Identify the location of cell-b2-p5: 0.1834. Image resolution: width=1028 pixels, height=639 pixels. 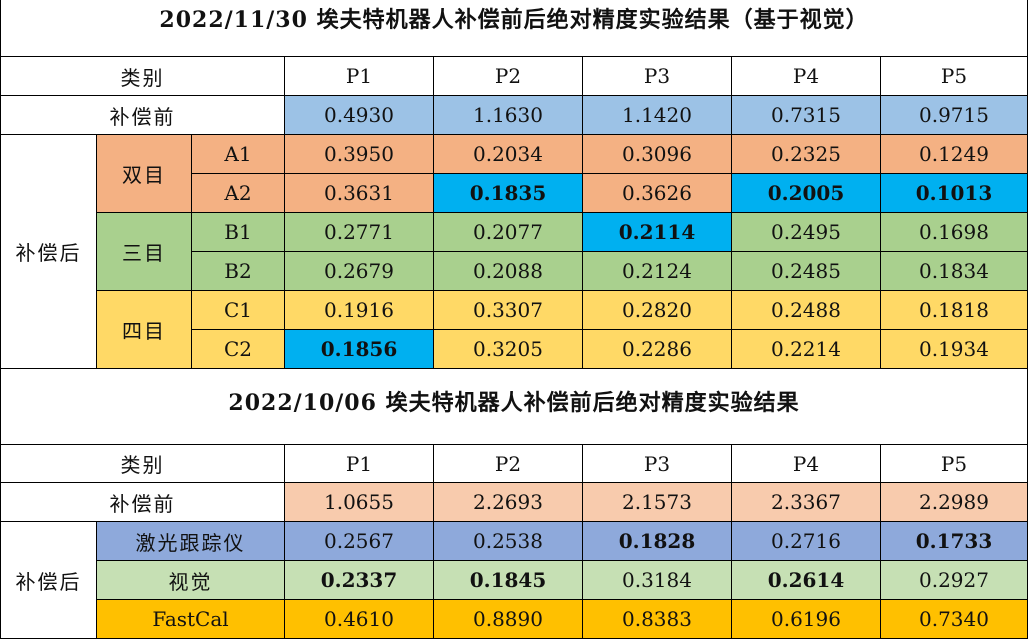
(954, 271).